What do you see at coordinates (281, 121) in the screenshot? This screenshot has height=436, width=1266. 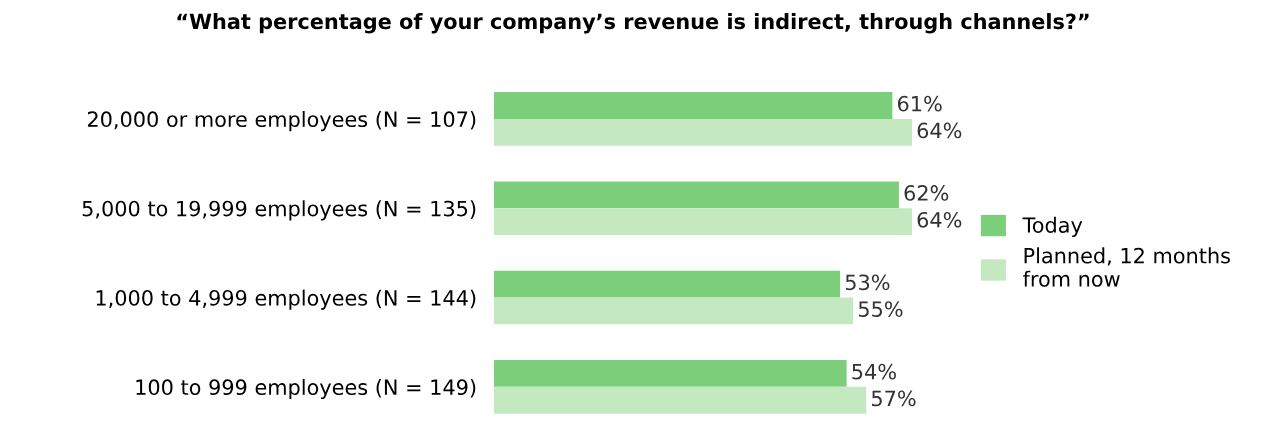 I see `y-tick-label: 20,000 or more employees (N = 107)` at bounding box center [281, 121].